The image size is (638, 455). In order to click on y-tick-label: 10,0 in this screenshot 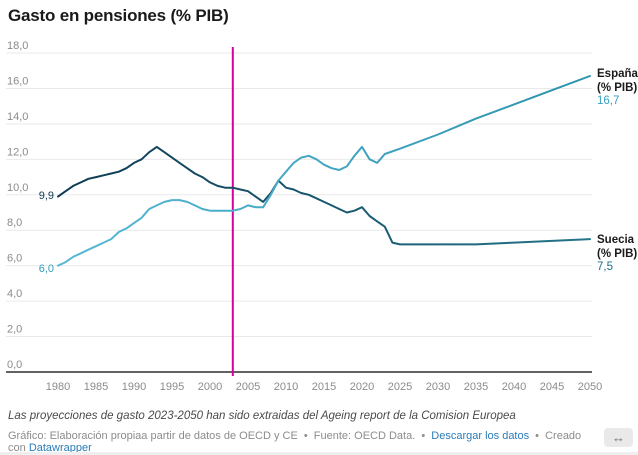, I will do `click(17, 188)`.